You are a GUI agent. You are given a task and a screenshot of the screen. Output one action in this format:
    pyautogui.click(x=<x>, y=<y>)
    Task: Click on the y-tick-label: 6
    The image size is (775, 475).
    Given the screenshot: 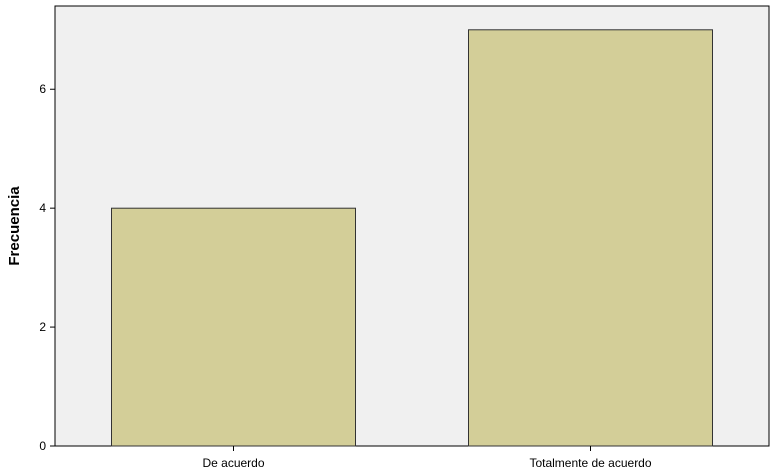 What is the action you would take?
    pyautogui.click(x=42, y=89)
    